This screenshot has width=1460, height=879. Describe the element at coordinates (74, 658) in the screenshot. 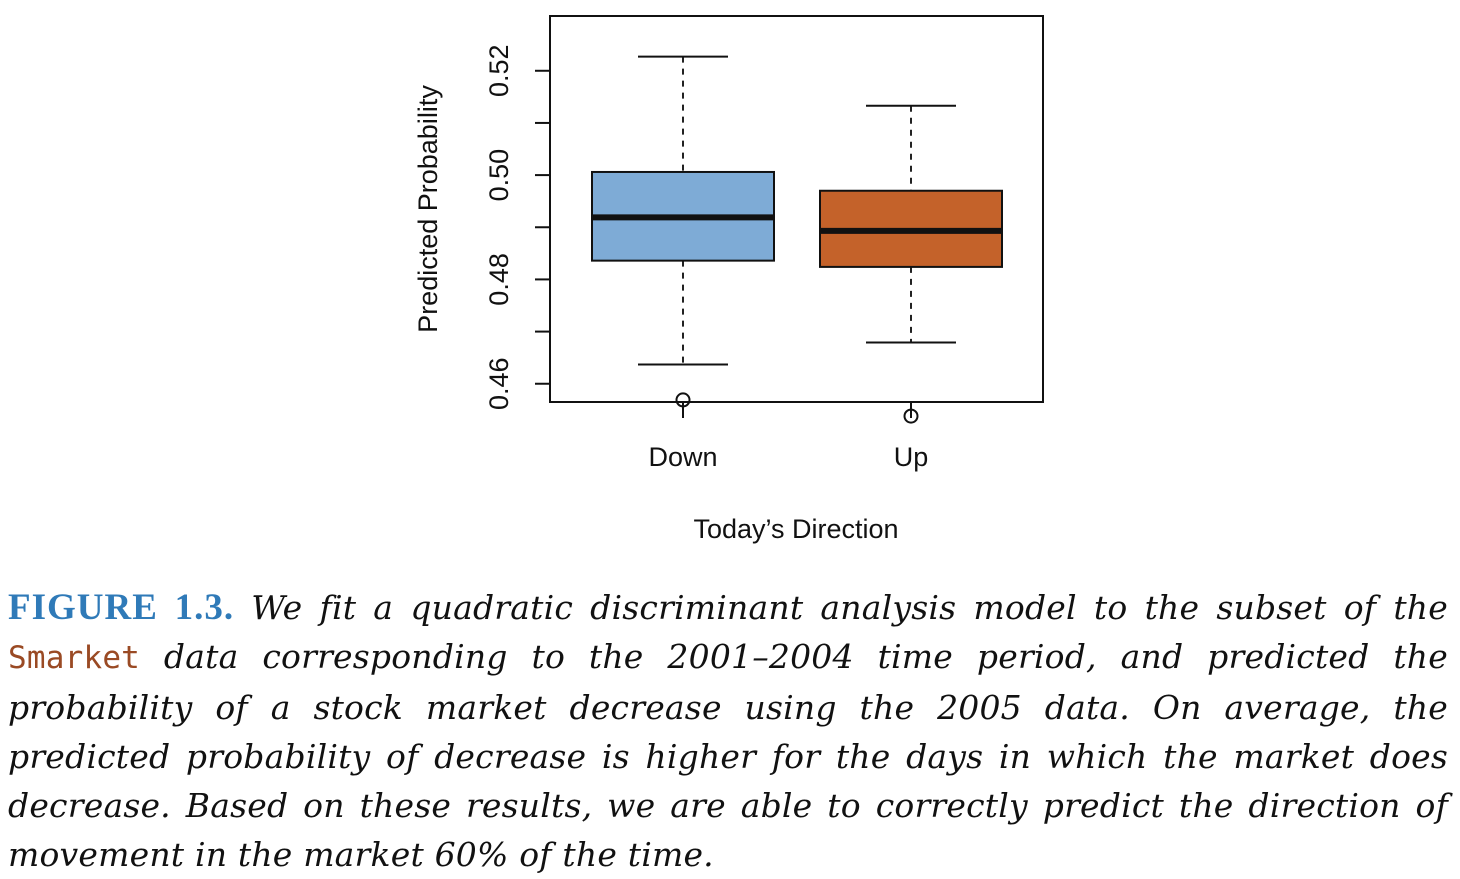

I see `dataset-name: Smarket` at that location.